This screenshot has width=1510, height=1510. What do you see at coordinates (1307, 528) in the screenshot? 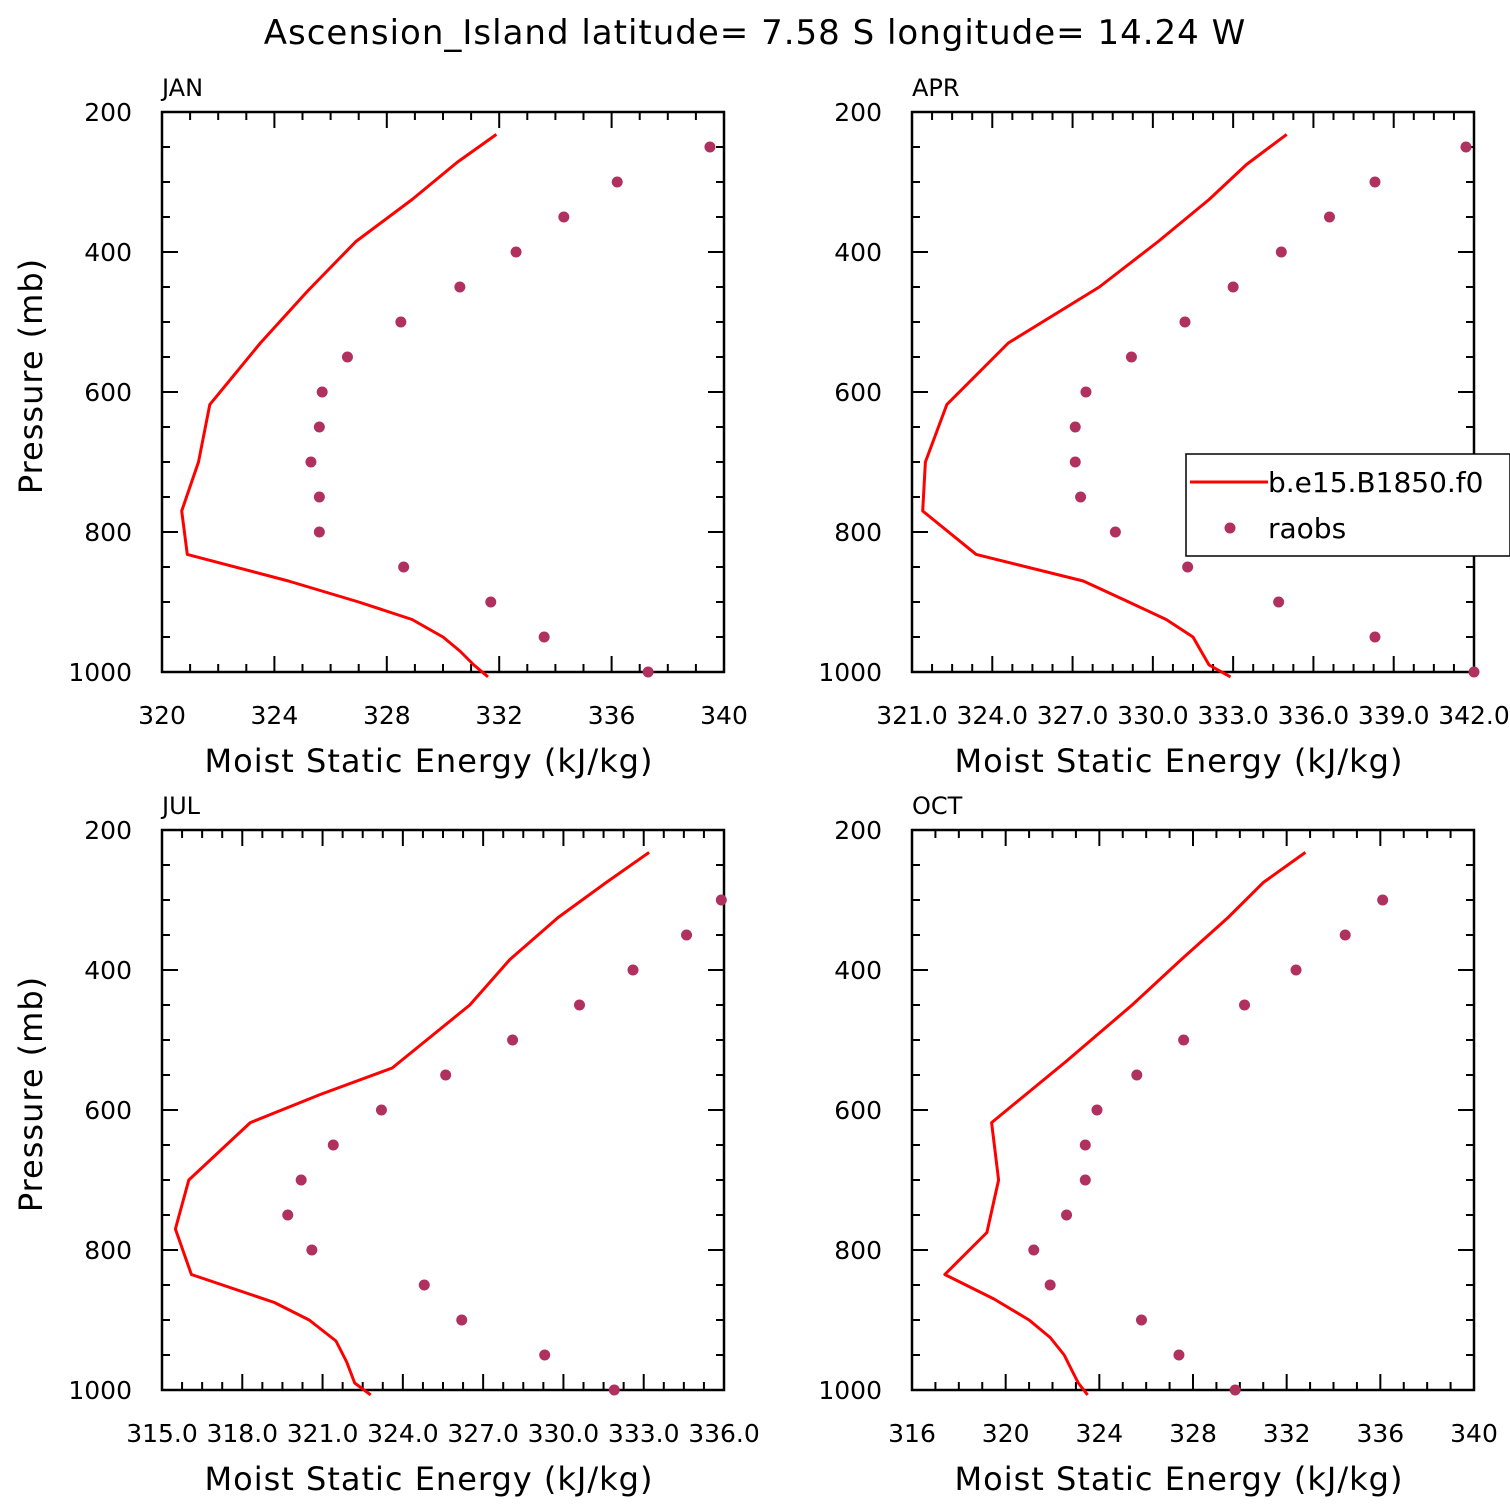
I see `legend-obs-label: raobs` at bounding box center [1307, 528].